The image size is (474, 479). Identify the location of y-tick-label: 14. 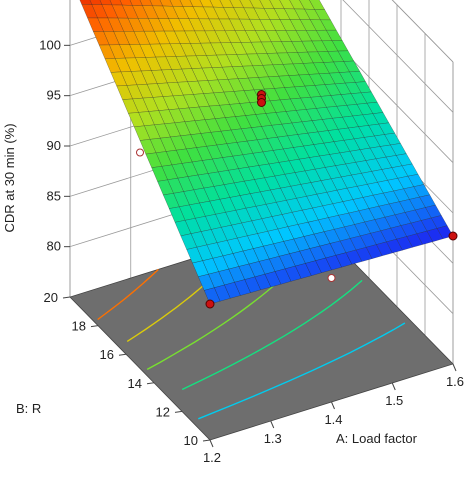
(135, 383).